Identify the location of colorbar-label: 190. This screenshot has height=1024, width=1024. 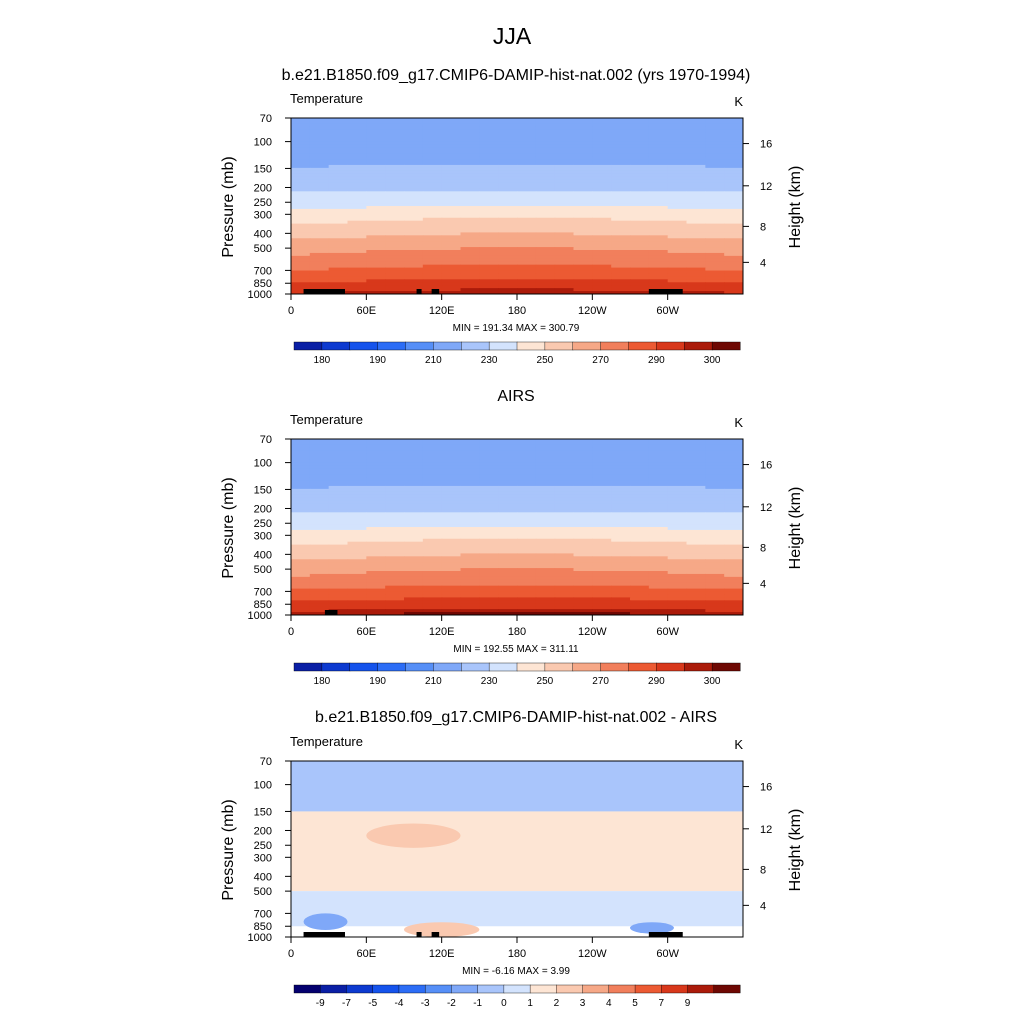
(377, 360).